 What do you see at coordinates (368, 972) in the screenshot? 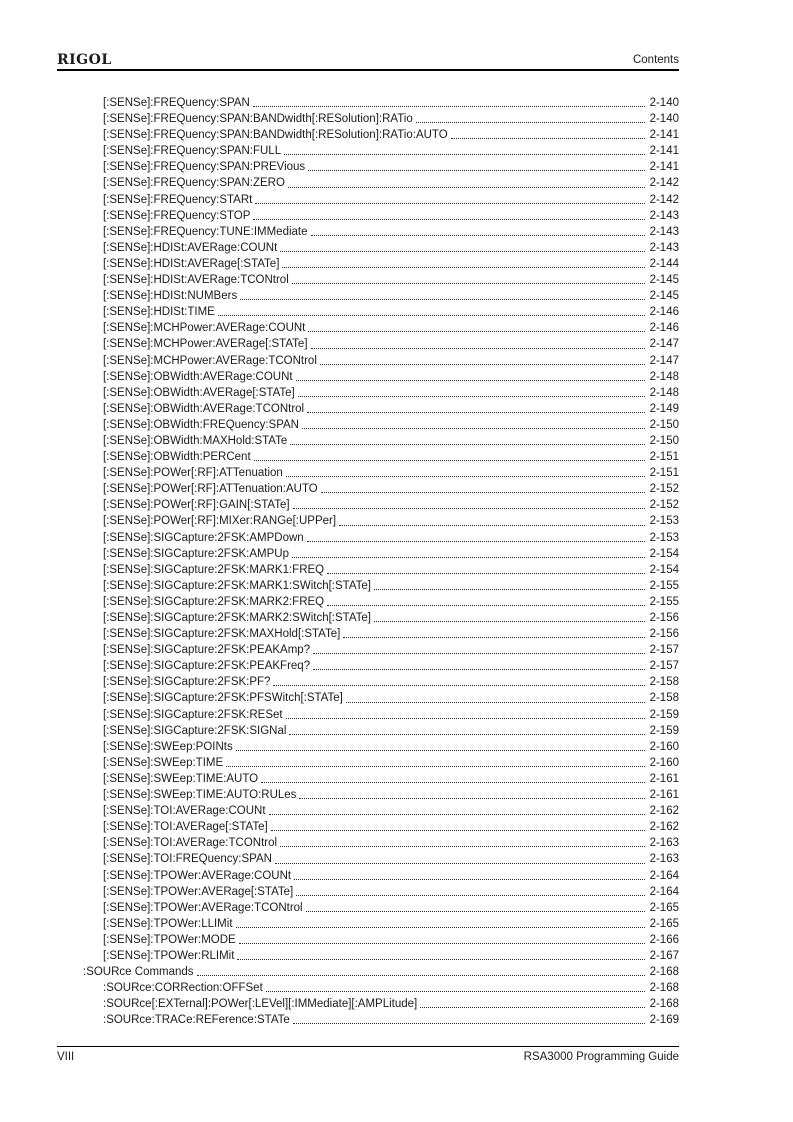
I see `toc-entry: :SOURce Commands 2-168` at bounding box center [368, 972].